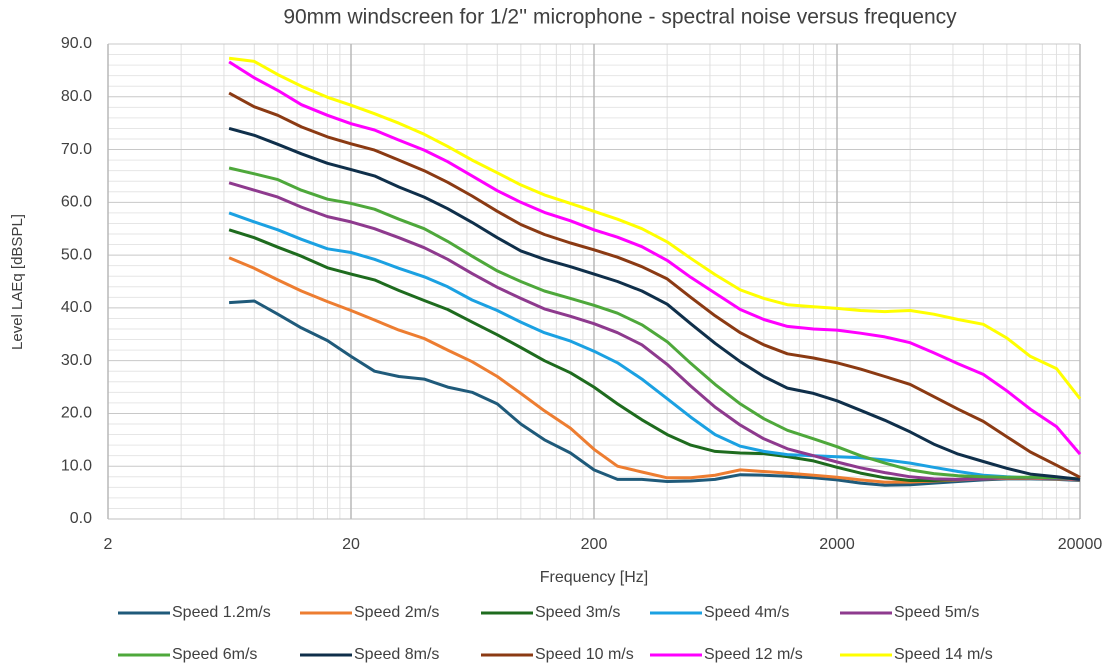 The height and width of the screenshot is (666, 1111). What do you see at coordinates (76, 413) in the screenshot?
I see `y-tick-label: 20.0` at bounding box center [76, 413].